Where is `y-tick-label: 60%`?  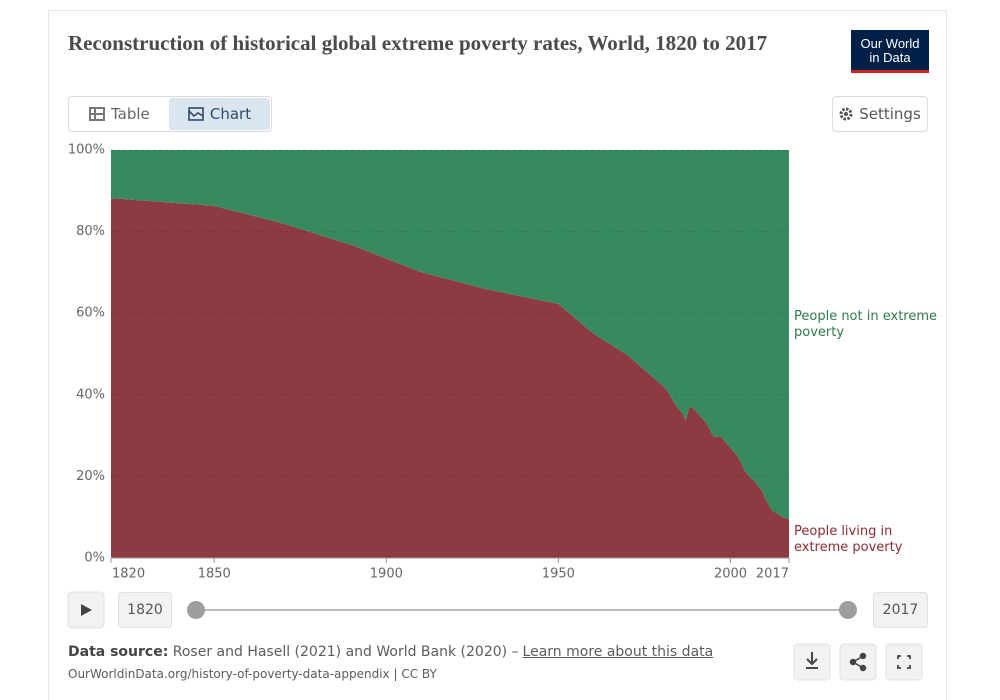 y-tick-label: 60% is located at coordinates (90, 313).